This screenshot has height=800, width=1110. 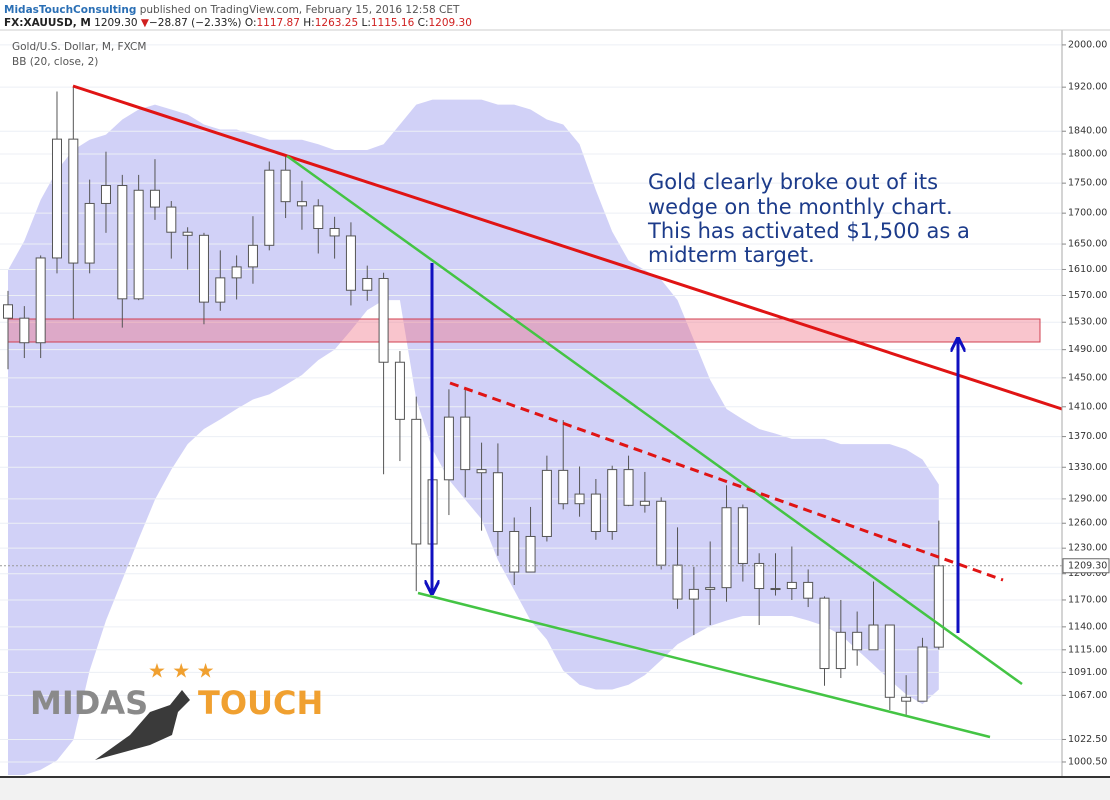 What do you see at coordinates (1087, 523) in the screenshot?
I see `y-tick-label: 1260.00` at bounding box center [1087, 523].